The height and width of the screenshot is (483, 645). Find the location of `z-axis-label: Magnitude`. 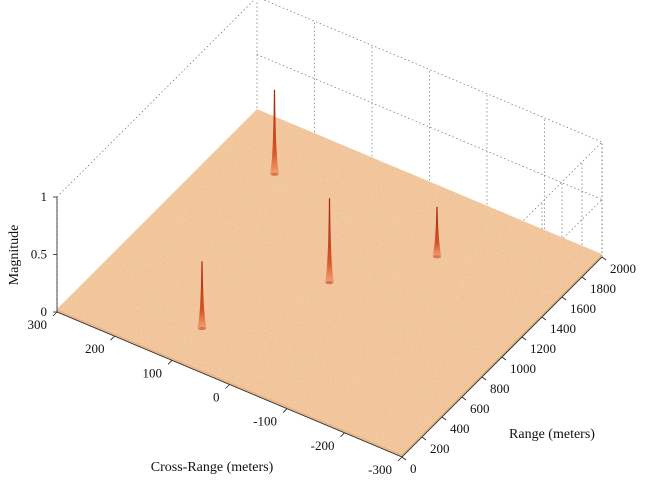

z-axis-label: Magnitude is located at coordinates (14, 255).